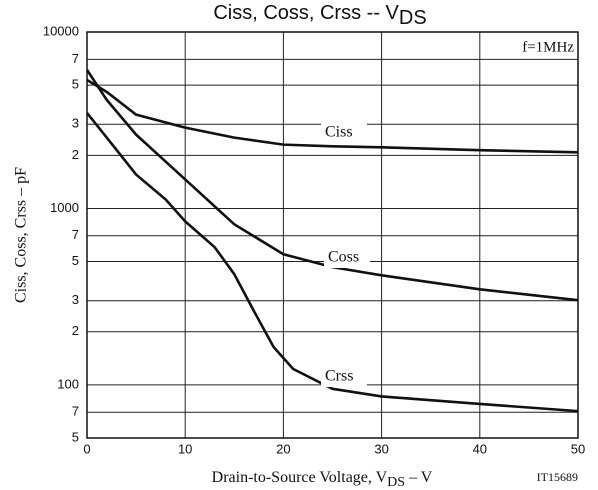 Image resolution: width=598 pixels, height=490 pixels. What do you see at coordinates (339, 376) in the screenshot?
I see `series-label: Crss` at bounding box center [339, 376].